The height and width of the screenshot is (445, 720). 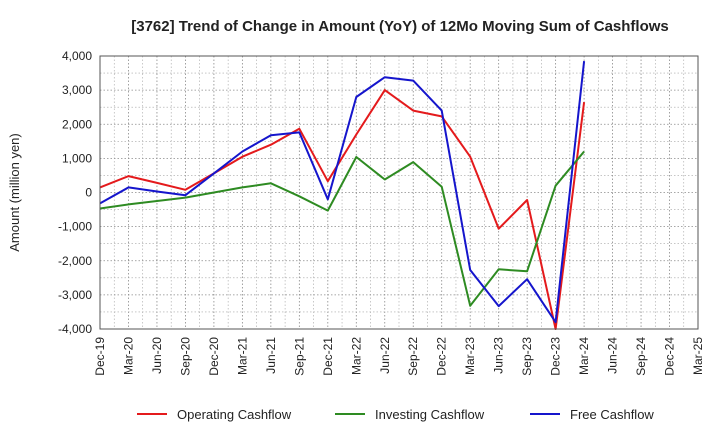 I want to click on x-tick-label: Dec-24, so click(x=670, y=356).